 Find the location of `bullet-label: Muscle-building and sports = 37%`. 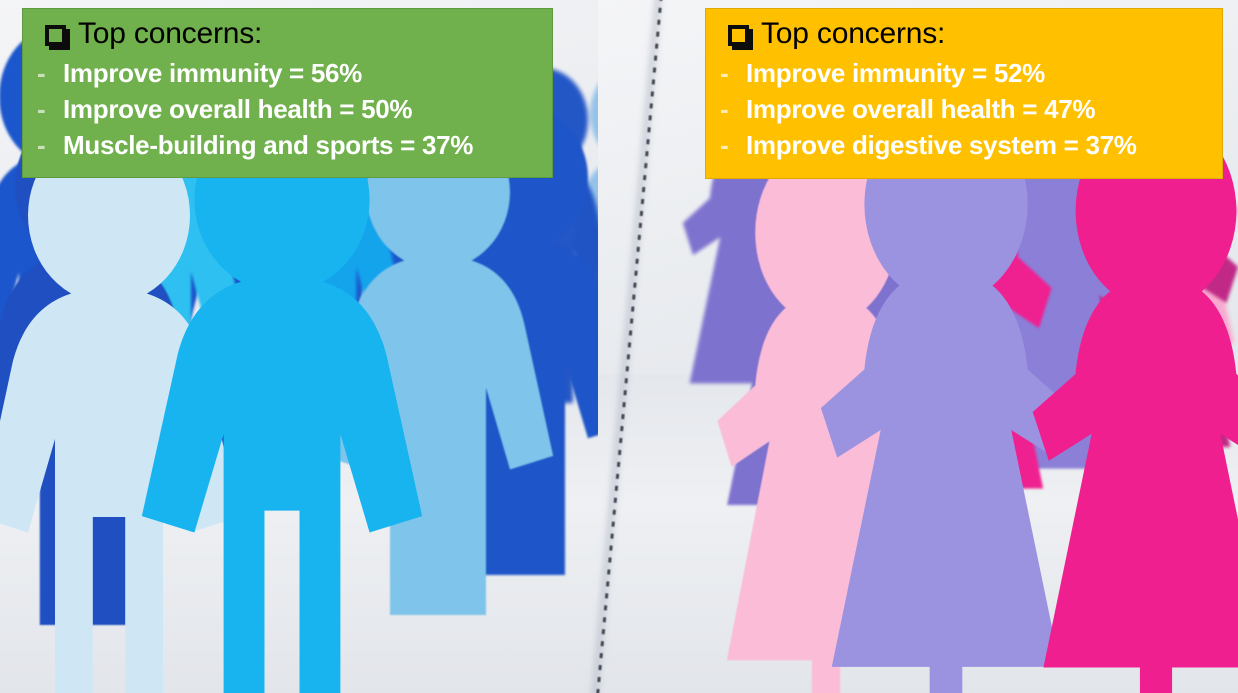

bullet-label: Muscle-building and sports = 37% is located at coordinates (268, 145).